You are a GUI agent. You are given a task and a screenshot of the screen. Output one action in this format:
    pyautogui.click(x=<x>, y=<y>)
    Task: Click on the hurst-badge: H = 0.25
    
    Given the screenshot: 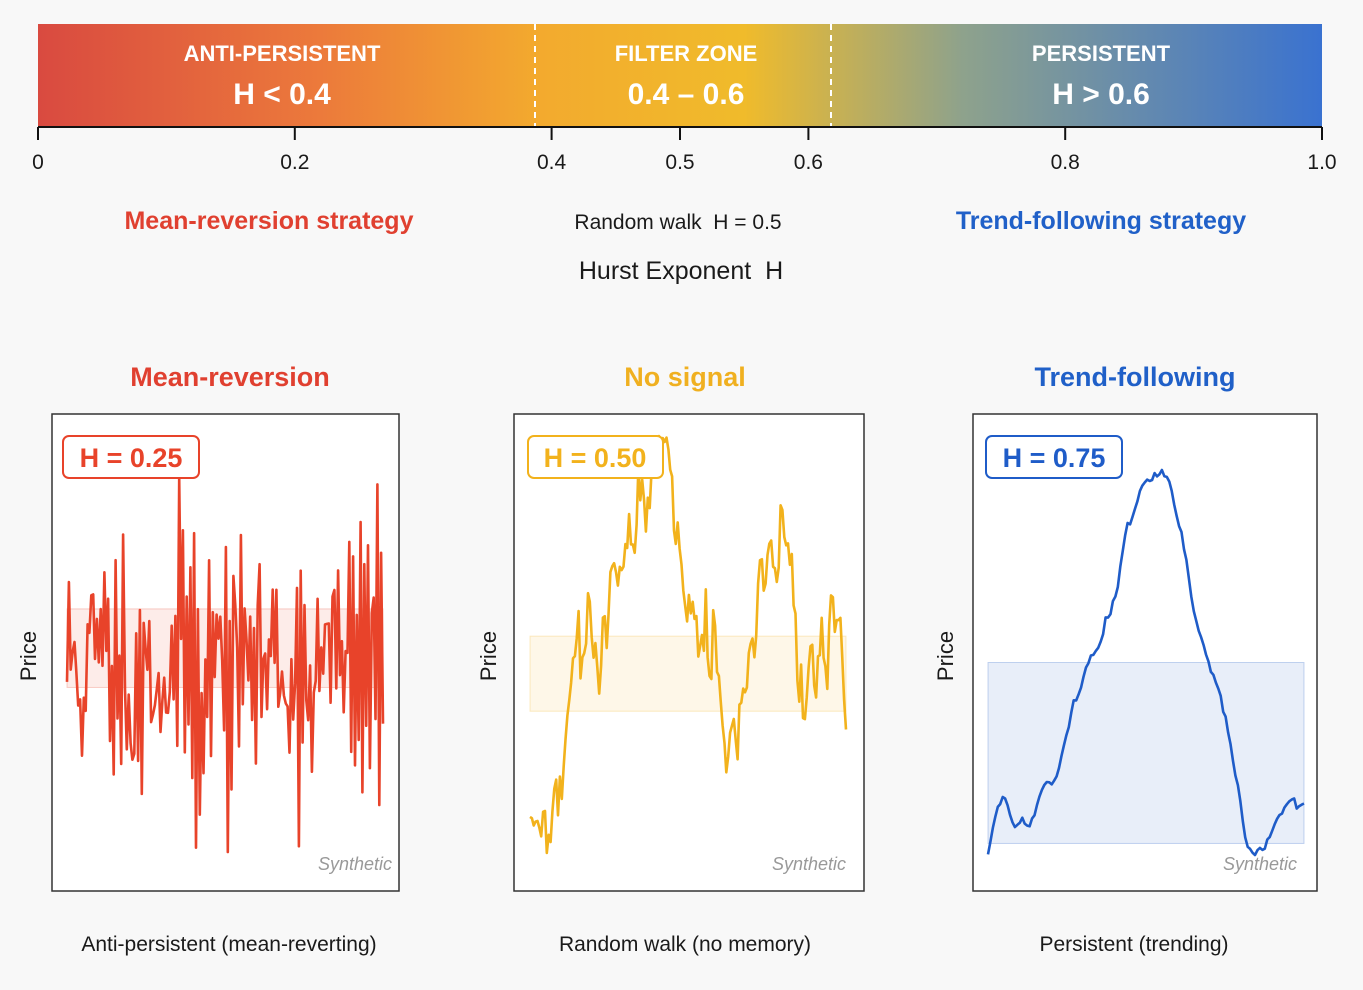 What is the action you would take?
    pyautogui.click(x=131, y=458)
    